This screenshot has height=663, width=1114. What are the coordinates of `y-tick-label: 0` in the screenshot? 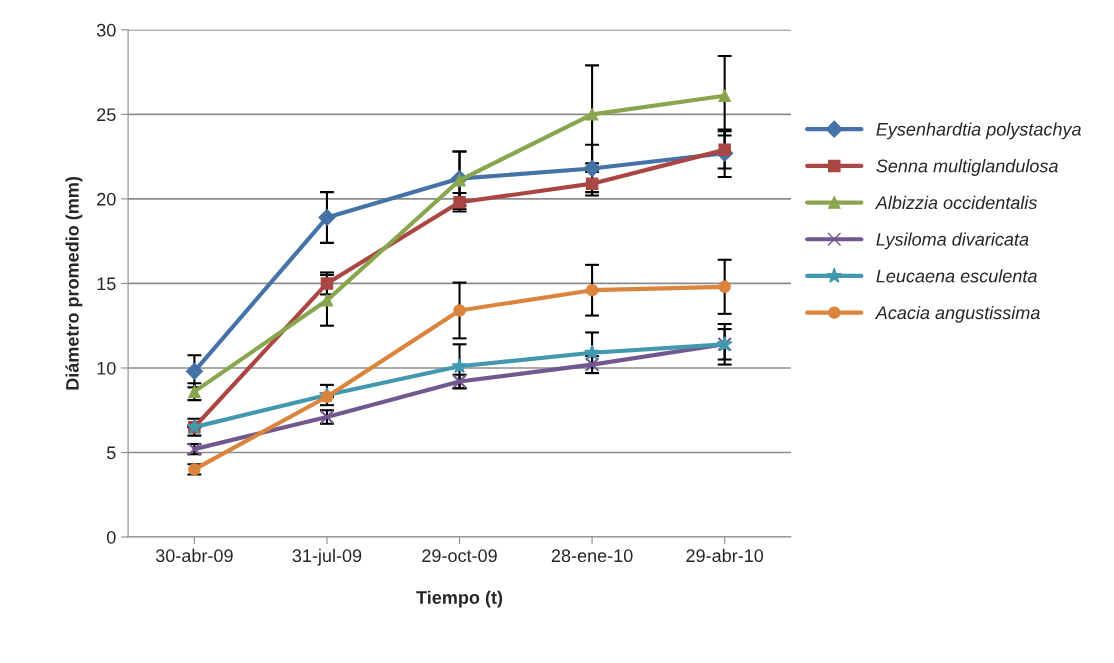 It's located at (111, 537).